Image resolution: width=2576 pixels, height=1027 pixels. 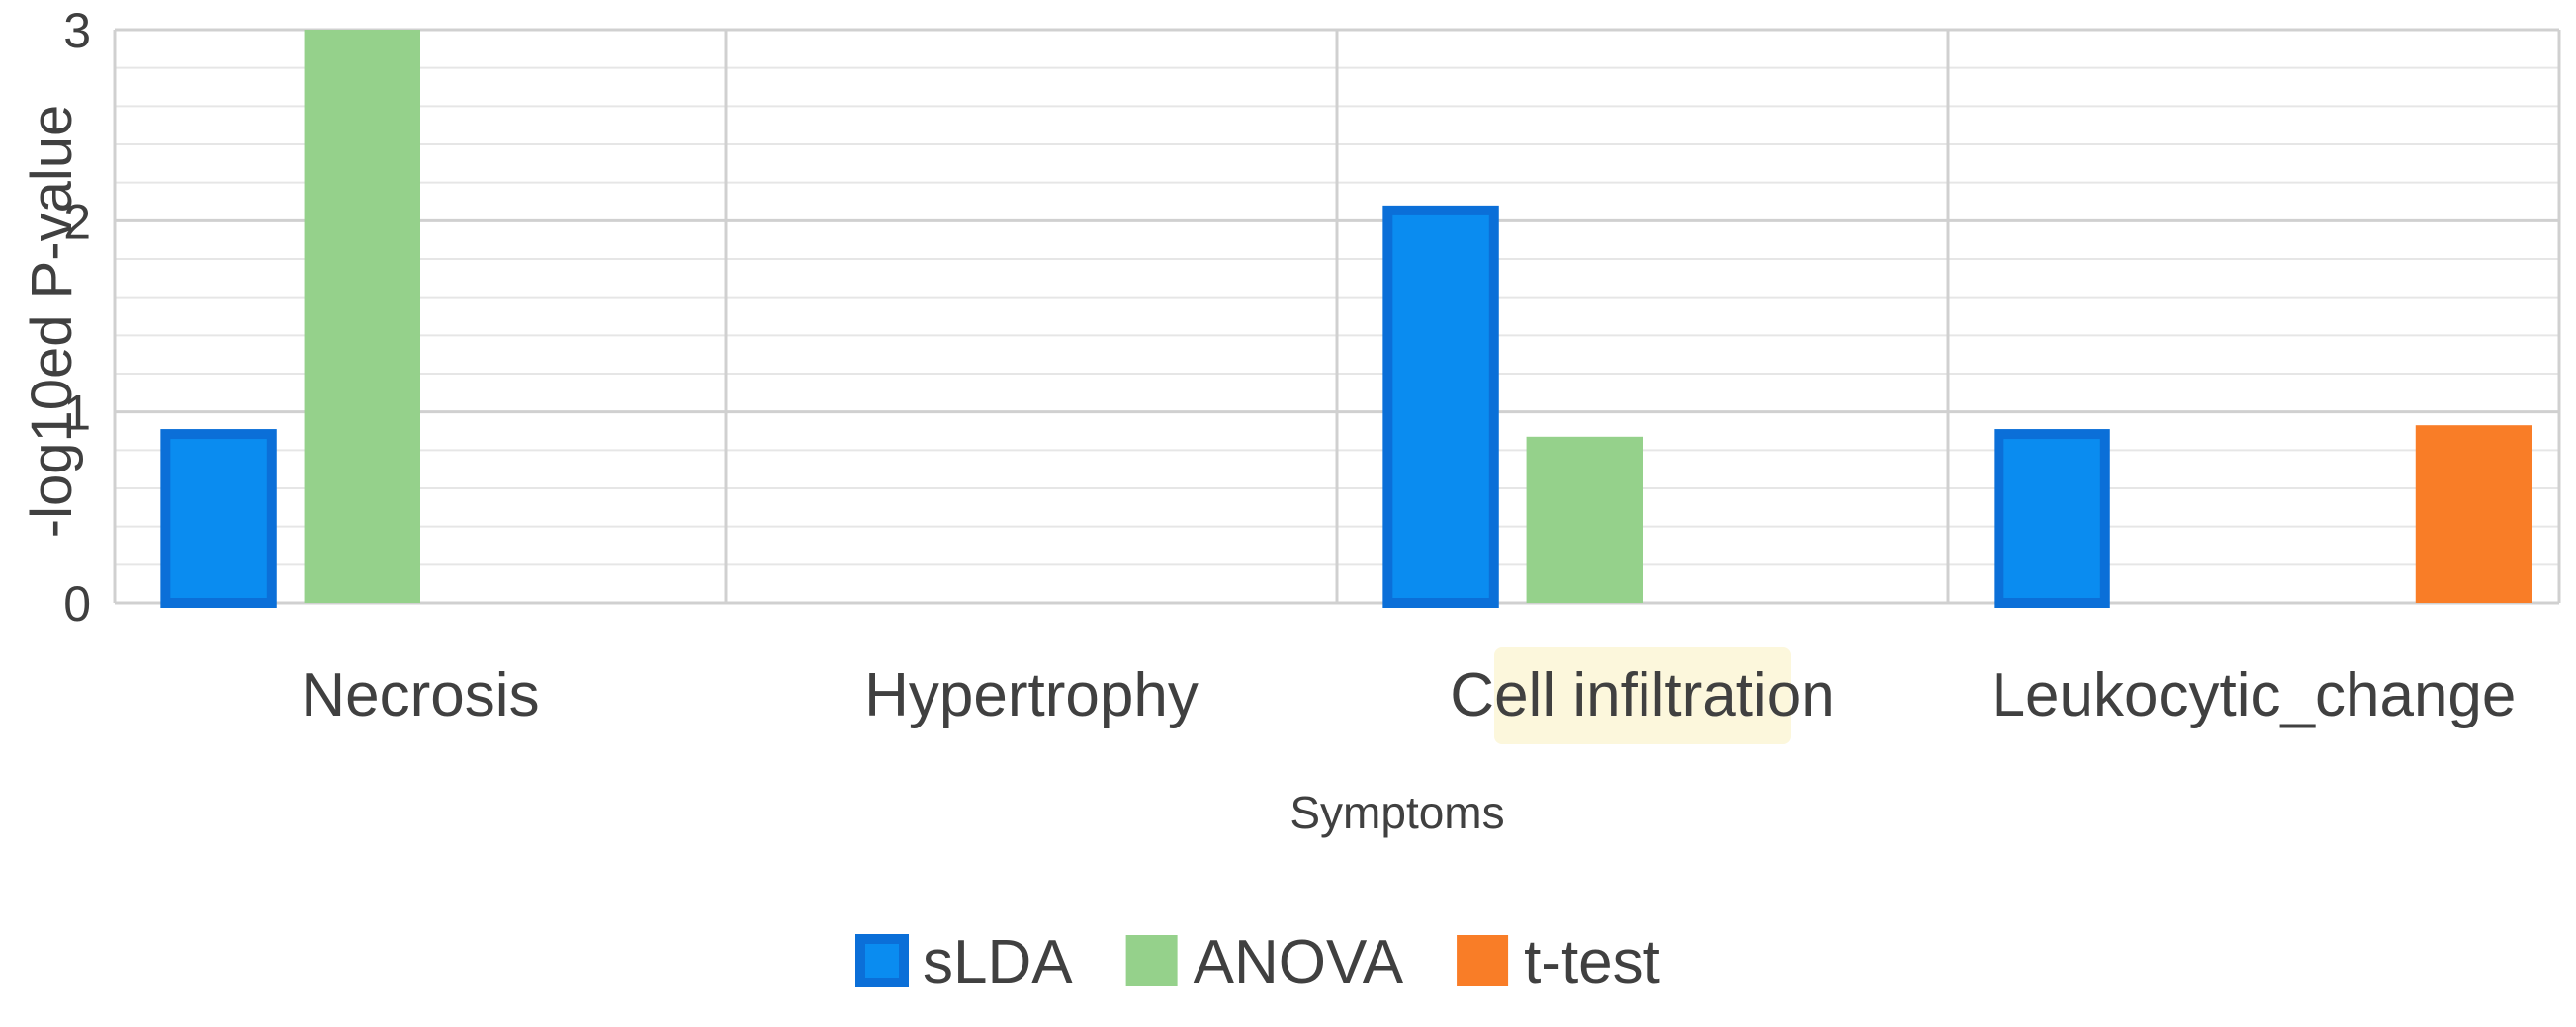 I want to click on legend: sLDA ANOVA t-test, so click(x=1257, y=962).